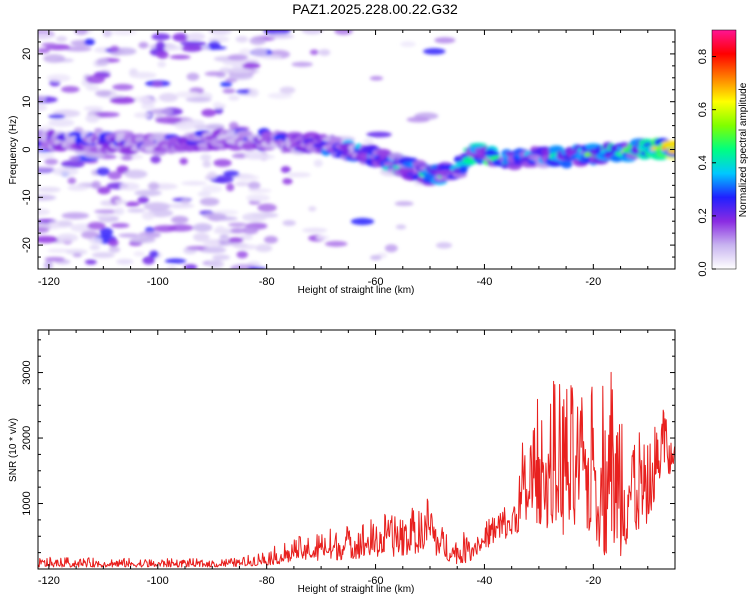 The height and width of the screenshot is (600, 750). Describe the element at coordinates (158, 581) in the screenshot. I see `x-tick-label: -100` at that location.